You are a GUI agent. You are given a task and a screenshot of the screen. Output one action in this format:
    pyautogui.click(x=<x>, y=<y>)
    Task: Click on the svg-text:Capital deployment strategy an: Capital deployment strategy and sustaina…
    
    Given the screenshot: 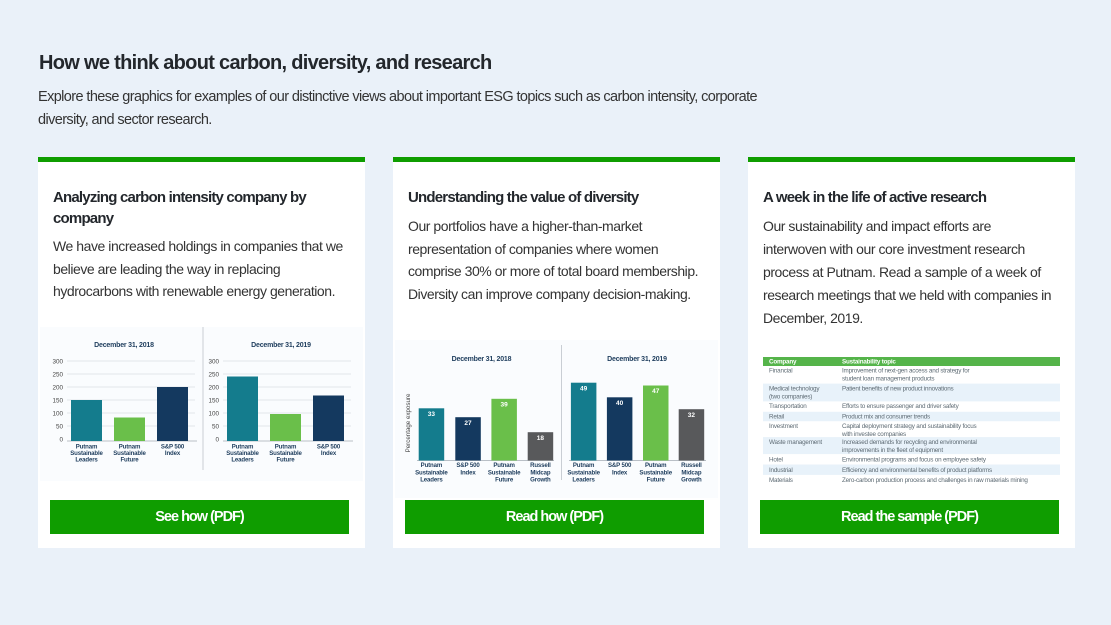 What is the action you would take?
    pyautogui.click(x=909, y=426)
    